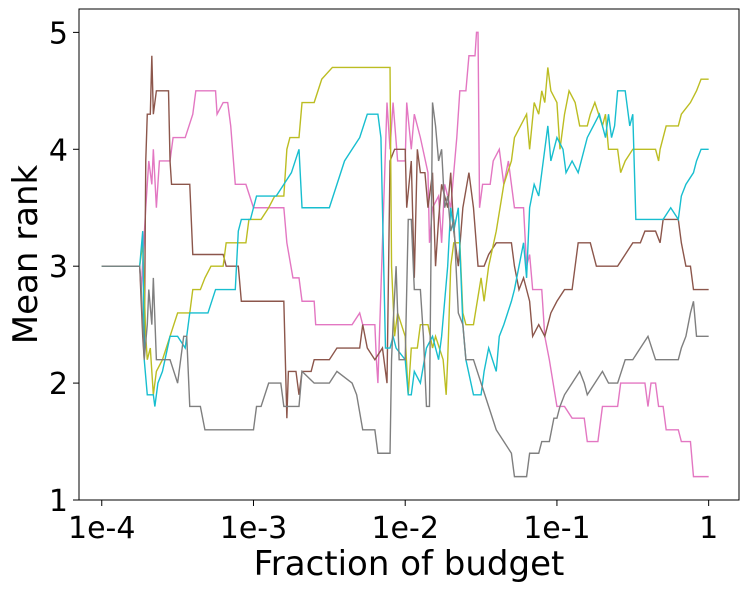 The height and width of the screenshot is (591, 747). I want to click on x-axis-label: Fraction of budget, so click(409, 564).